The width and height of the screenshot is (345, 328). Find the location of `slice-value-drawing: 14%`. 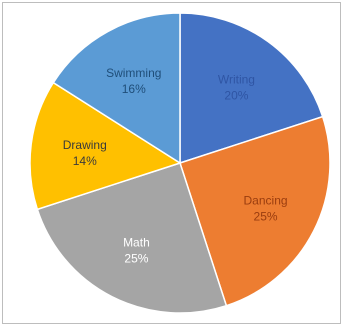

slice-value-drawing: 14% is located at coordinates (85, 161).